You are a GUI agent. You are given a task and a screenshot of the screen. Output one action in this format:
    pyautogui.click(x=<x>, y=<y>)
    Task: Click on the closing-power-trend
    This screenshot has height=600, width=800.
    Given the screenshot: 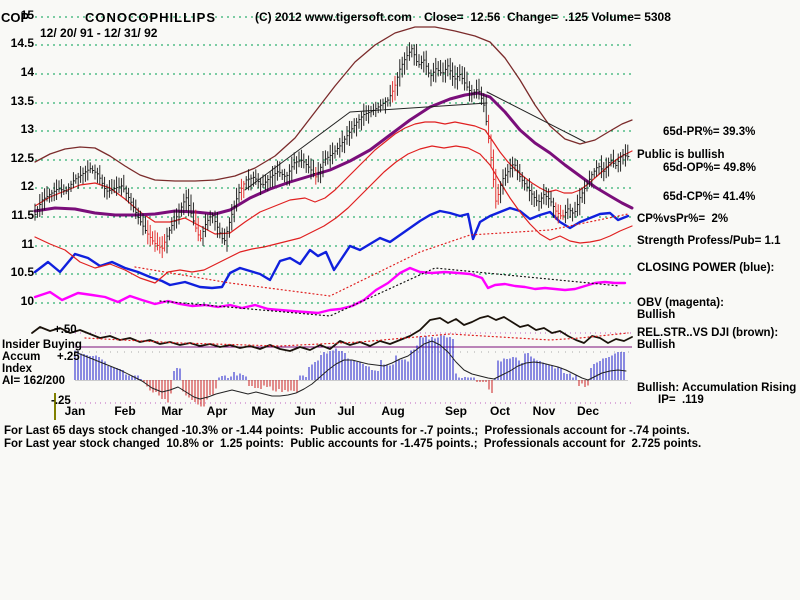 What is the action you would take?
    pyautogui.click(x=381, y=255)
    